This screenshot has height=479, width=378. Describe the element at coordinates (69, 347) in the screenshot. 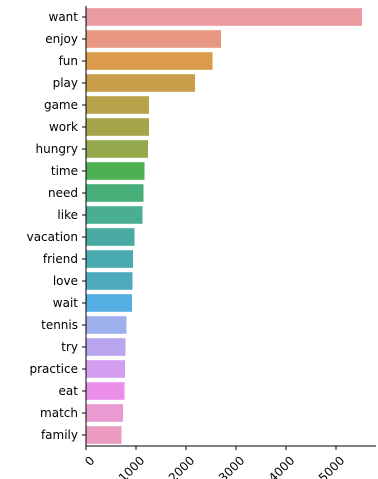

I see `category-label-try: try` at that location.